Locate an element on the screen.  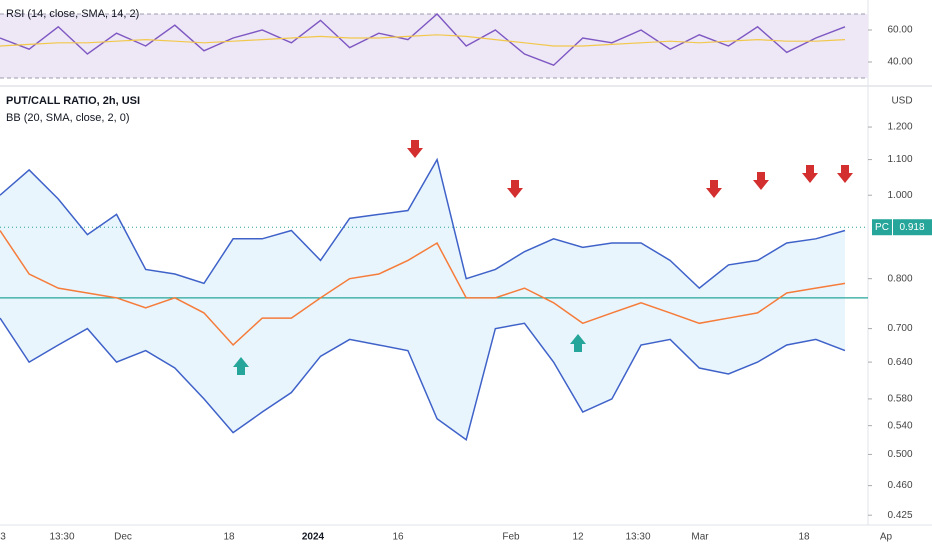
y-tick-label: 0.700 is located at coordinates (899, 328).